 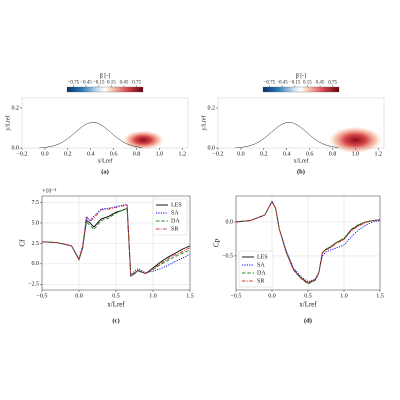 I want to click on y-tick-label: −0.5, so click(x=227, y=256).